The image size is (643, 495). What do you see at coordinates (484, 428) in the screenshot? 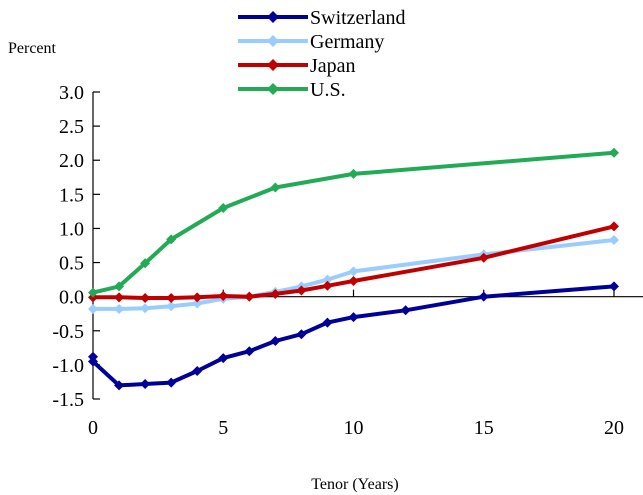
I see `x-tick-label: 15` at bounding box center [484, 428].